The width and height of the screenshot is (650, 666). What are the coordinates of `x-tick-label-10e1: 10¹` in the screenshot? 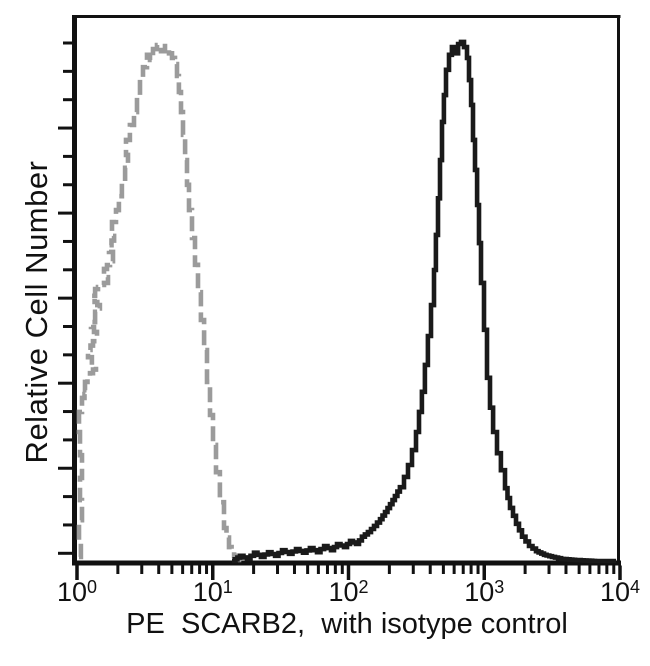 It's located at (213, 592).